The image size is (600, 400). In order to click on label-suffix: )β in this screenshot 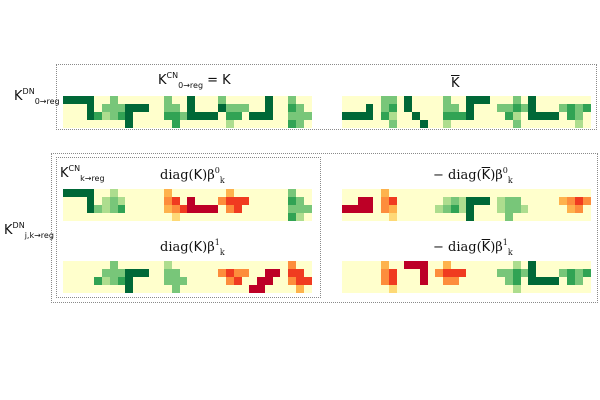, I will do `click(208, 175)`.